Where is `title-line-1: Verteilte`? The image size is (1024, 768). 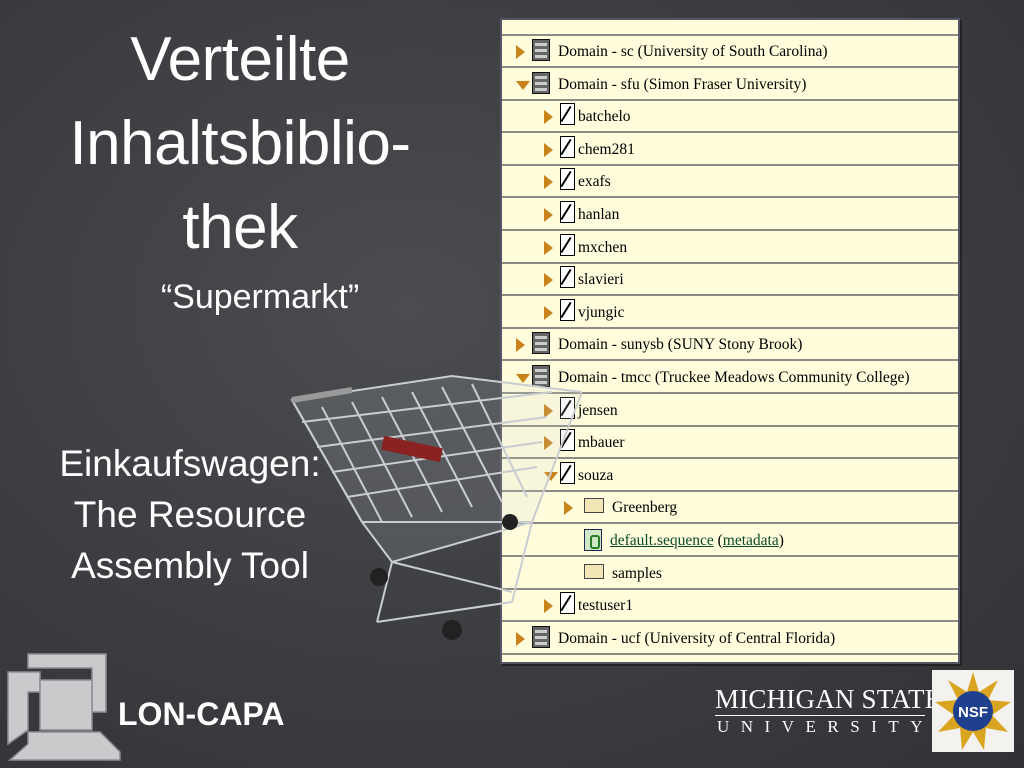
title-line-1: Verteilte is located at coordinates (240, 59).